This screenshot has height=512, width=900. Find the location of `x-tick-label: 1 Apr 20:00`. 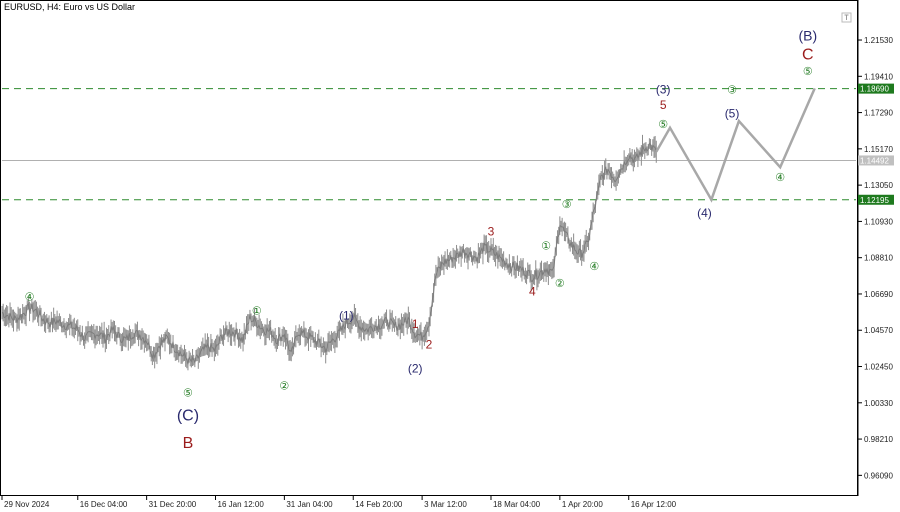

x-tick-label: 1 Apr 20:00 is located at coordinates (582, 504).